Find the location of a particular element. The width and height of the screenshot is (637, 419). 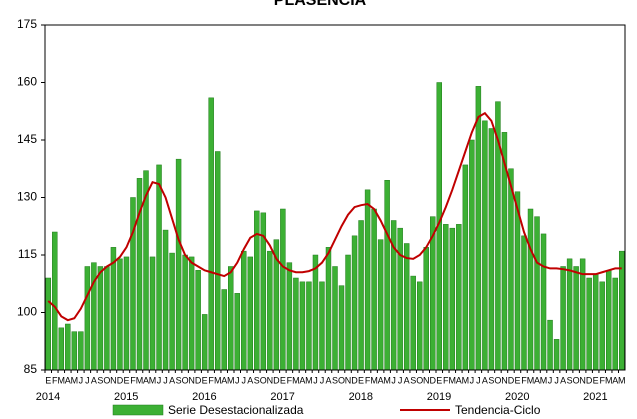

y-tick-label: 145 is located at coordinates (27, 139).